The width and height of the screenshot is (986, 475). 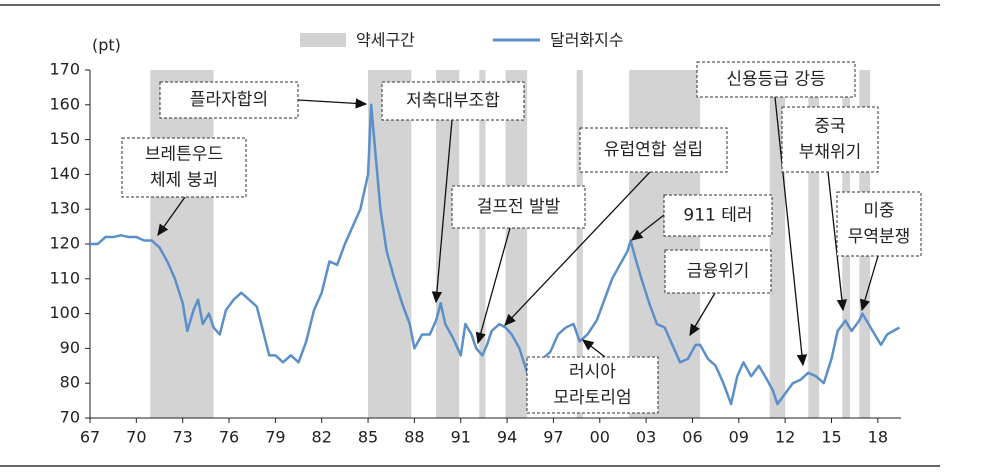 I want to click on x-tick-label: 85, so click(x=368, y=437).